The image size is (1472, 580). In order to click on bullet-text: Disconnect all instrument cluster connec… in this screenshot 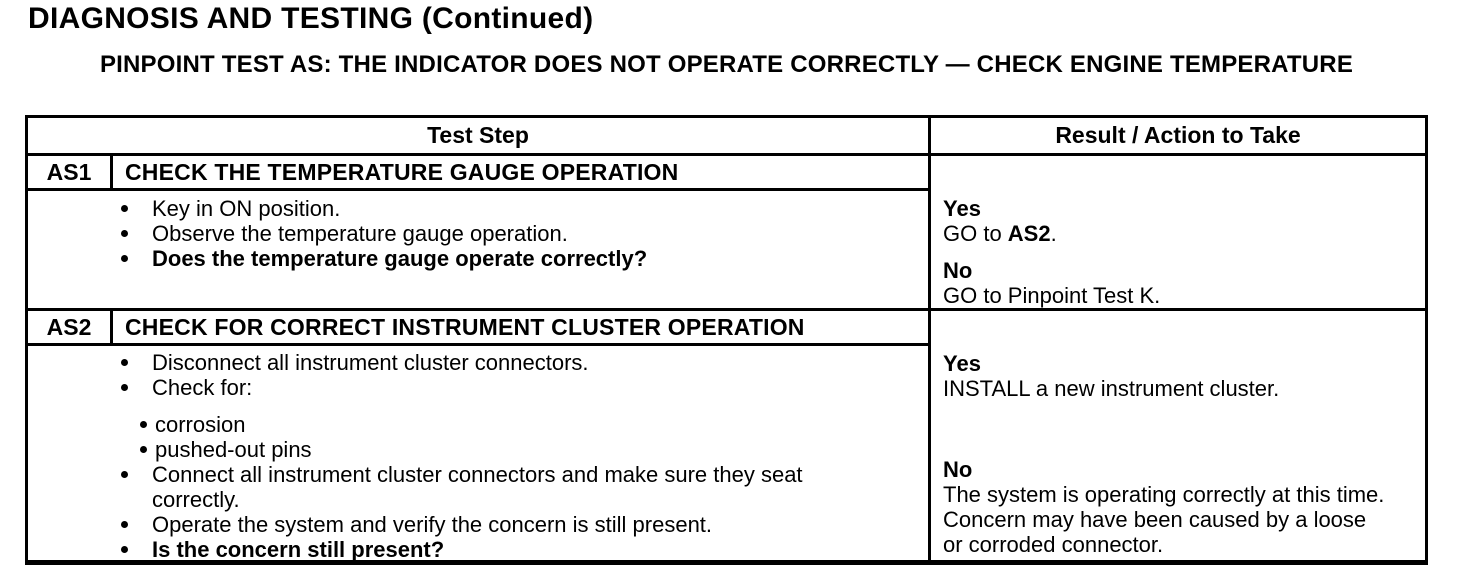, I will do `click(370, 362)`.